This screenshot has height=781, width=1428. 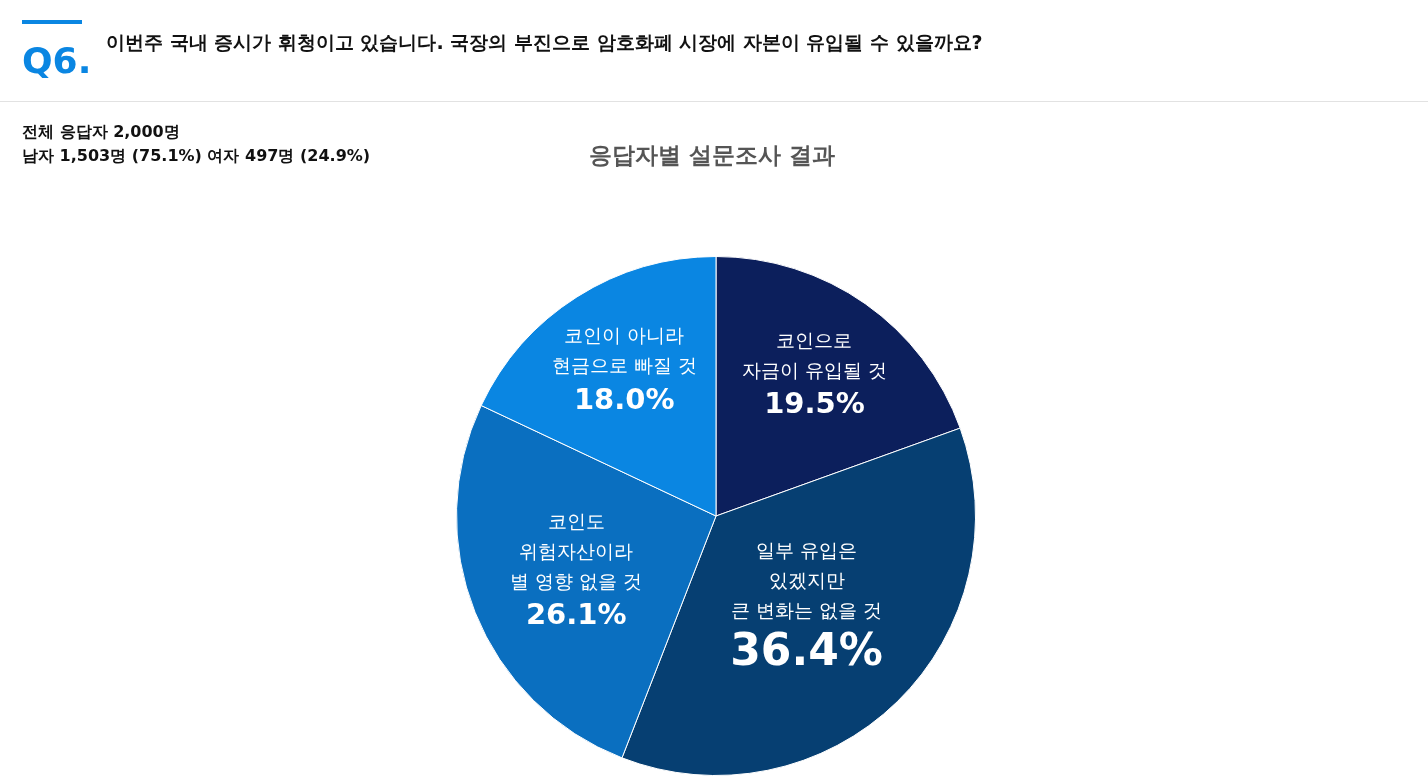 What do you see at coordinates (101, 132) in the screenshot?
I see `text: 전체 응답자 2,000명` at bounding box center [101, 132].